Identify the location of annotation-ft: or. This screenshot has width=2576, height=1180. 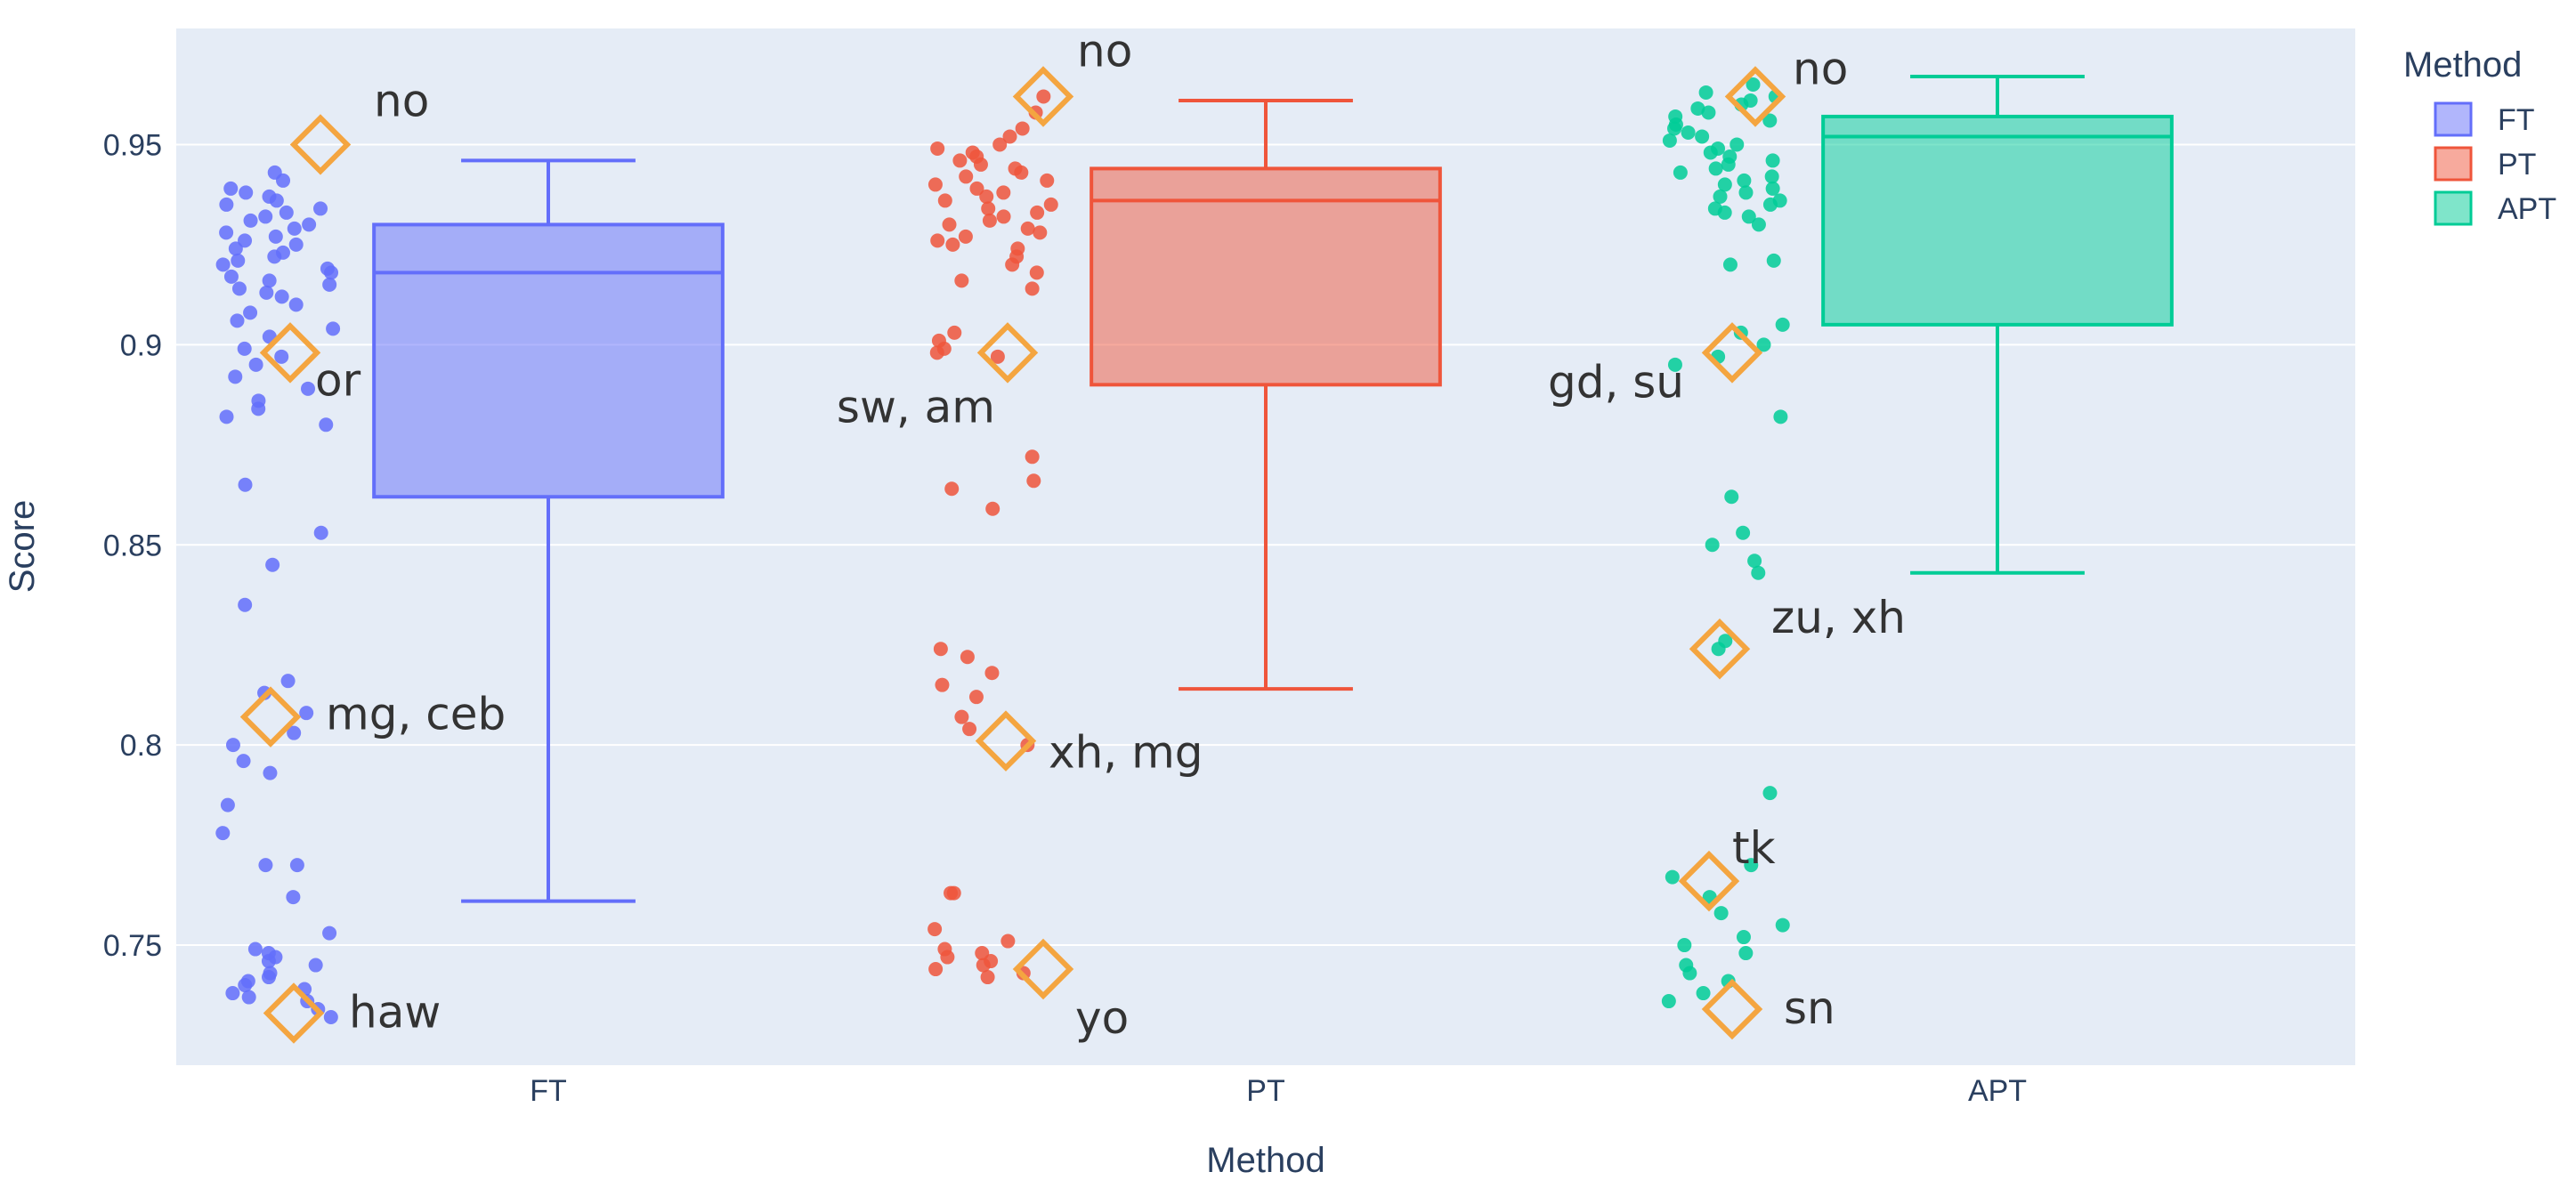
(310, 364).